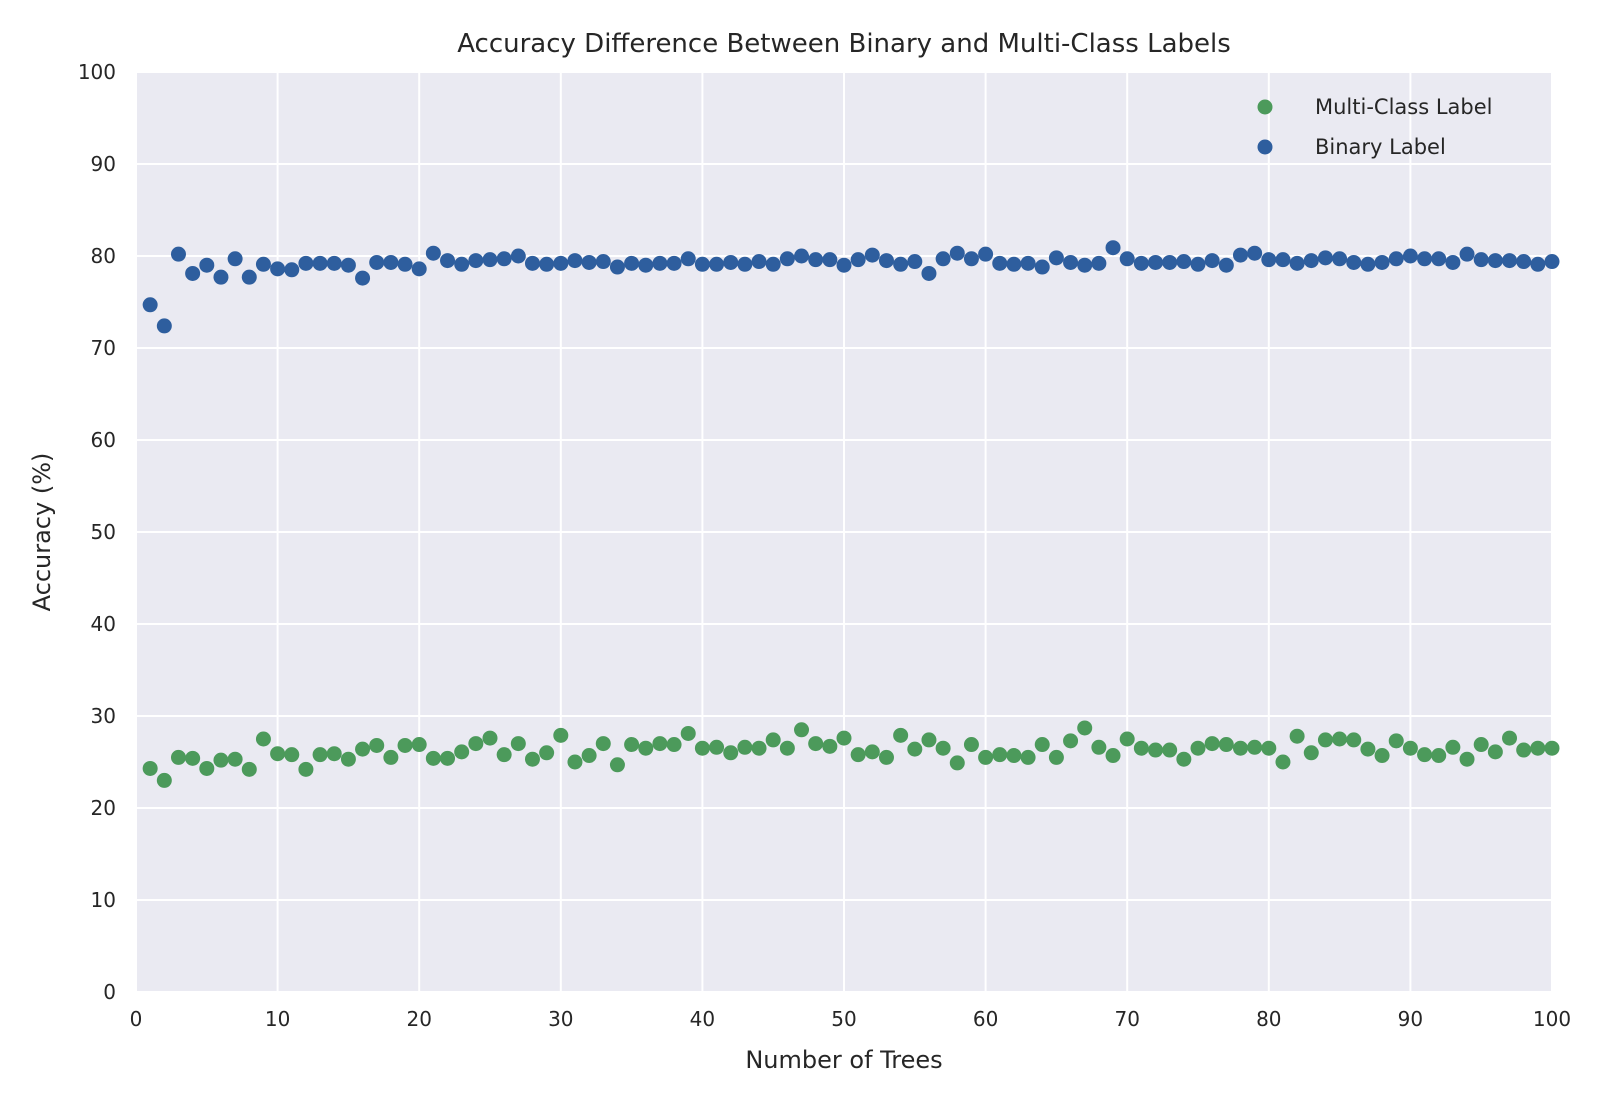  Describe the element at coordinates (277, 1019) in the screenshot. I see `x-tick-label: 10` at that location.